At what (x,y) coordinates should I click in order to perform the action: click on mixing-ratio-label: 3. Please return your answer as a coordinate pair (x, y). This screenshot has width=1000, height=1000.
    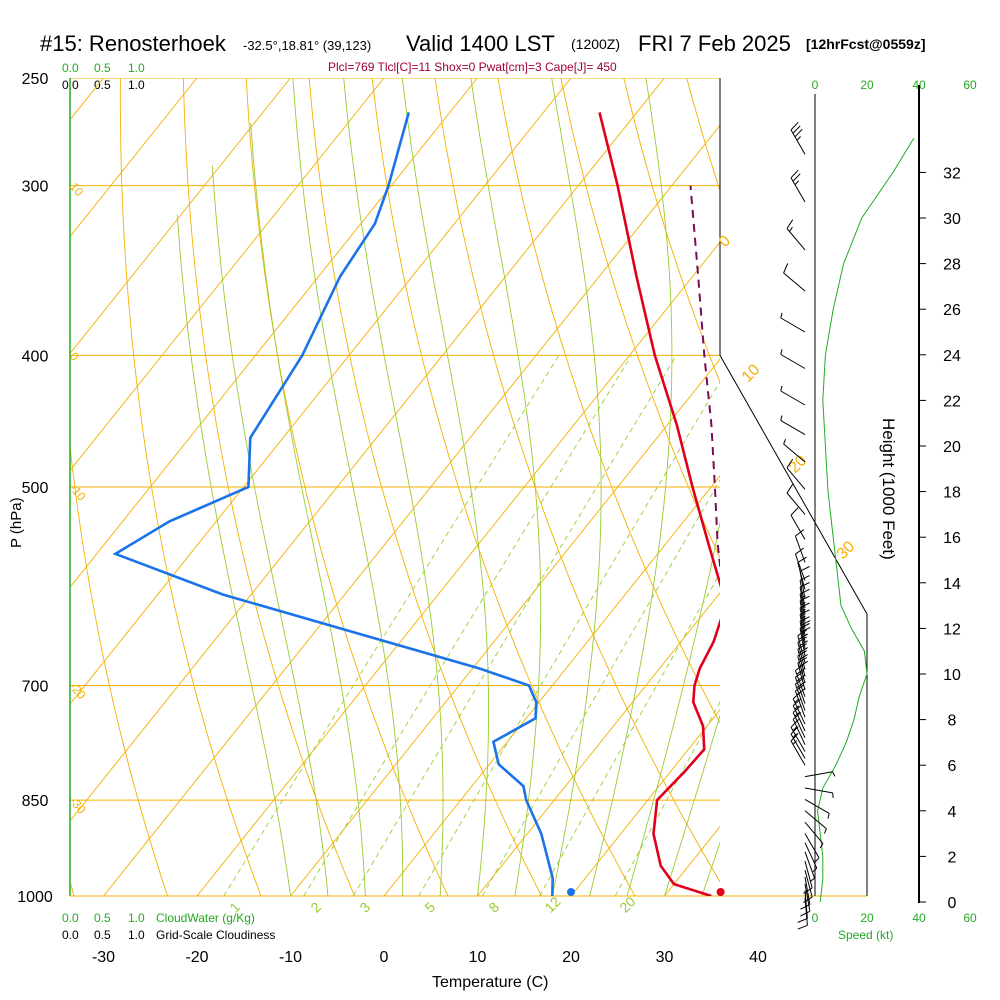
    Looking at the image, I should click on (364, 907).